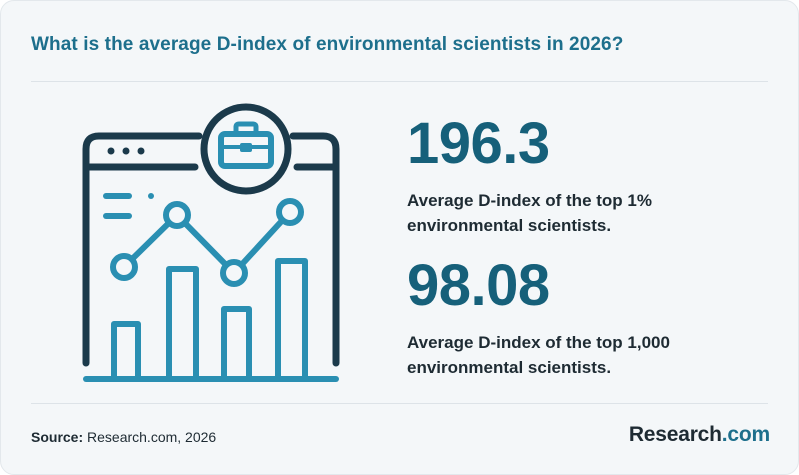 This screenshot has height=475, width=799. What do you see at coordinates (745, 434) in the screenshot?
I see `logo-suffix: .com` at bounding box center [745, 434].